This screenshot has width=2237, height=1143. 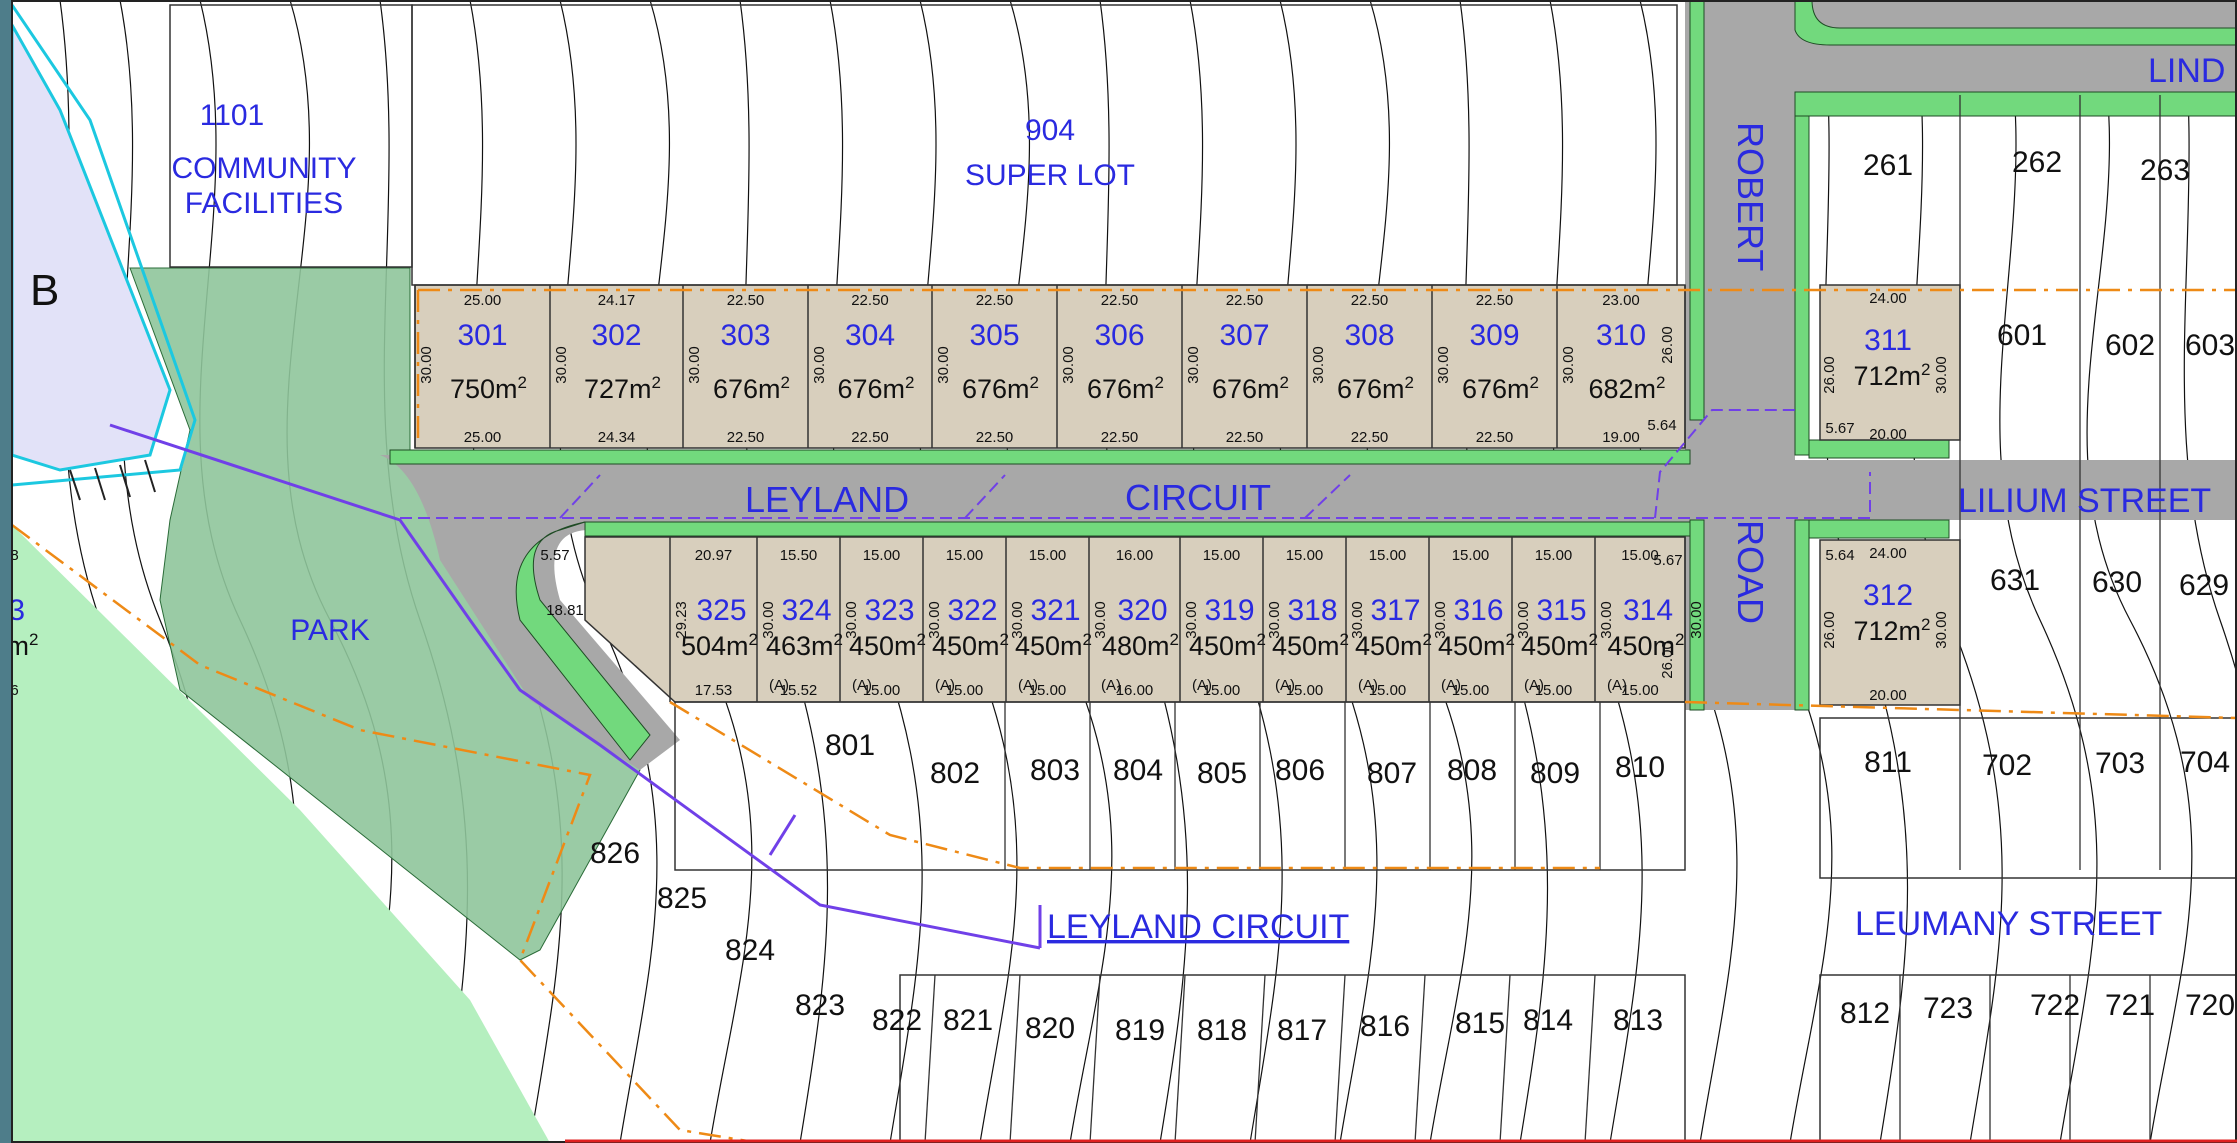 I want to click on lot-dimension: 26.00, so click(x=1829, y=375).